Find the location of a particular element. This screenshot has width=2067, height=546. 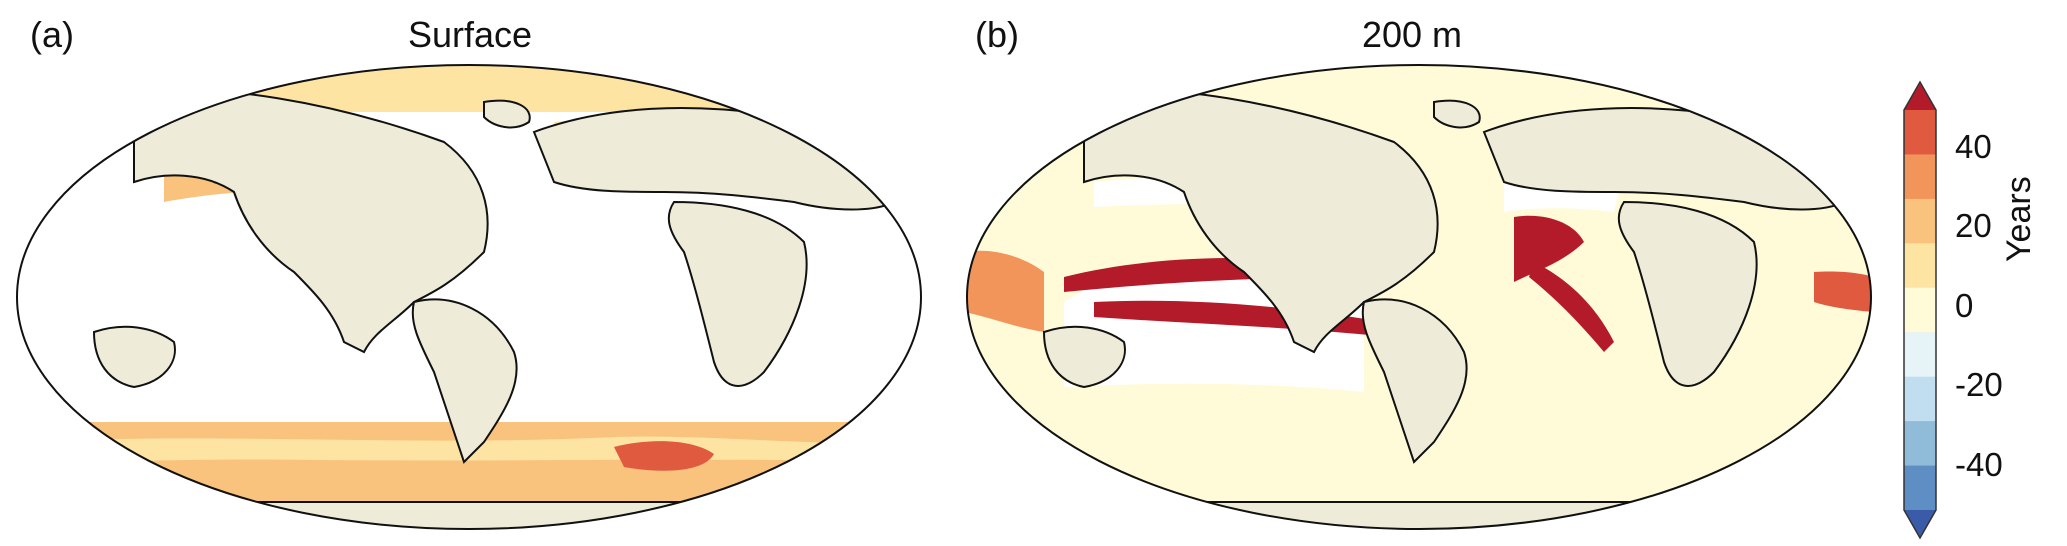

colorbar-tick-label: 40 is located at coordinates (1973, 146).